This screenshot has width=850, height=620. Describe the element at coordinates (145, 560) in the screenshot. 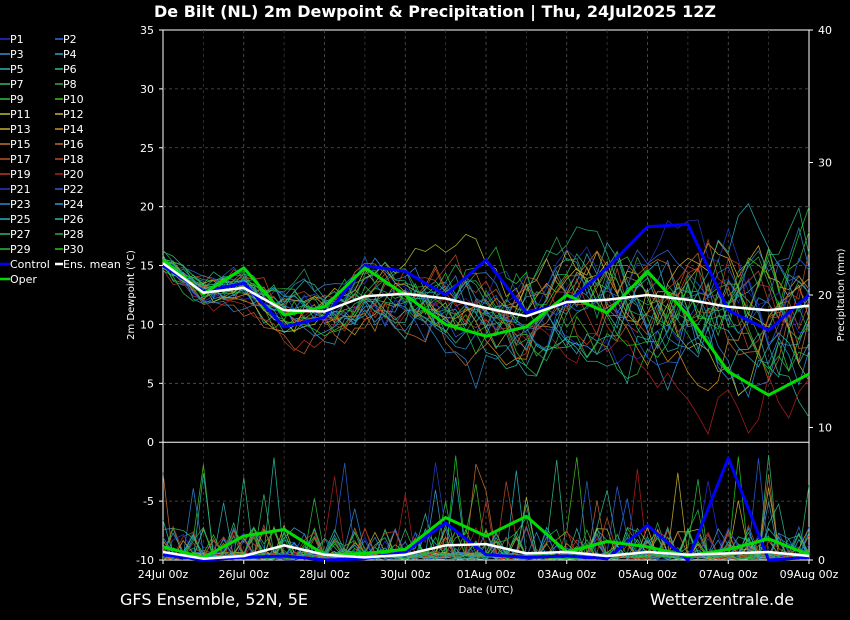

I see `y-tick-label: -10` at that location.